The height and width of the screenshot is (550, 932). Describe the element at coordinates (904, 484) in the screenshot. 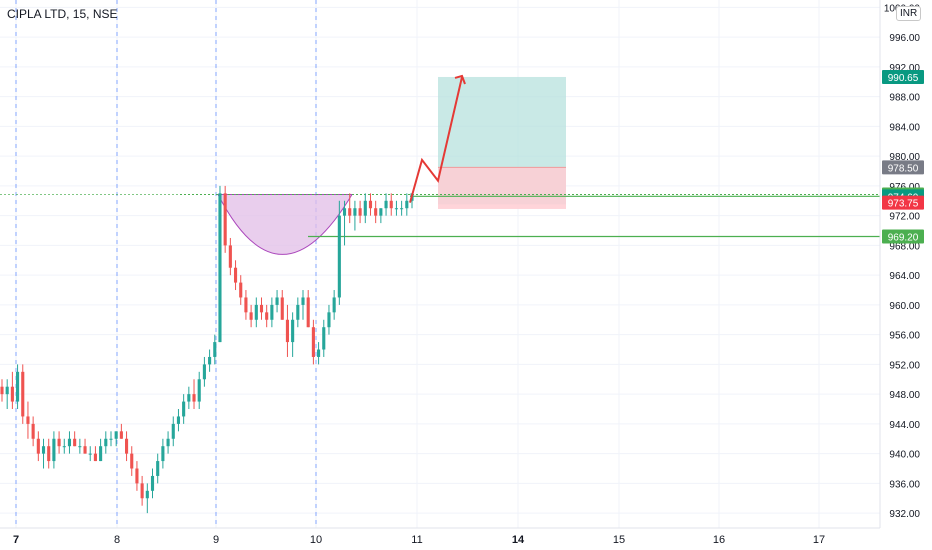

I see `y-tick-label: 936.00` at that location.